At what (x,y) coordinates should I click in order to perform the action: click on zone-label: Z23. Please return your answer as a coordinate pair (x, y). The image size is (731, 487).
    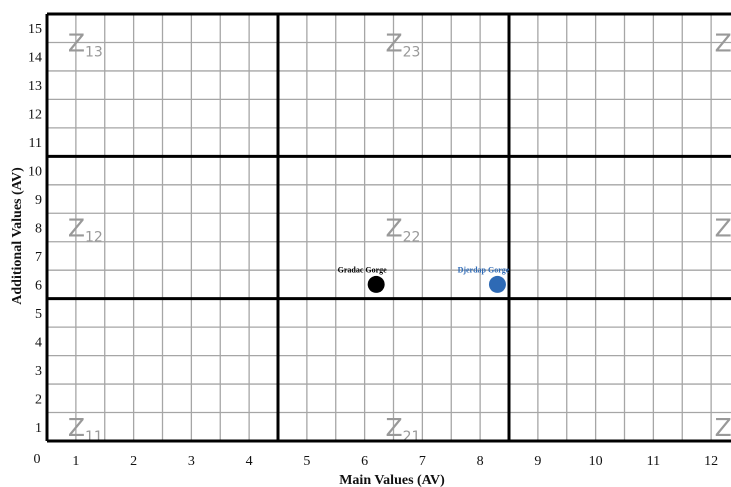
    Looking at the image, I should click on (403, 44).